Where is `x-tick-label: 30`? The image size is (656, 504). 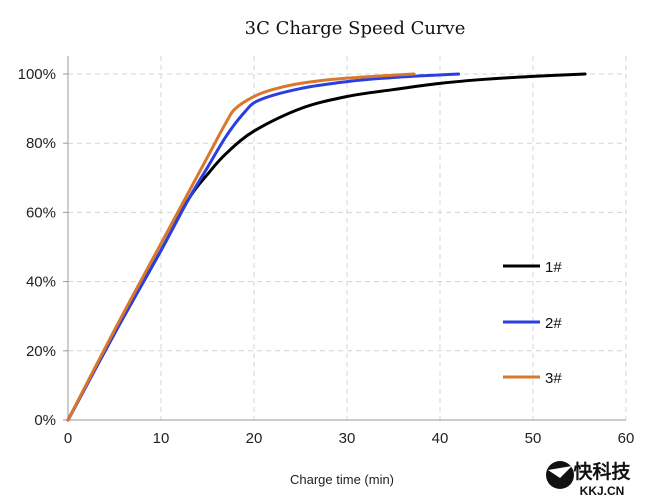 x-tick-label: 30 is located at coordinates (347, 438).